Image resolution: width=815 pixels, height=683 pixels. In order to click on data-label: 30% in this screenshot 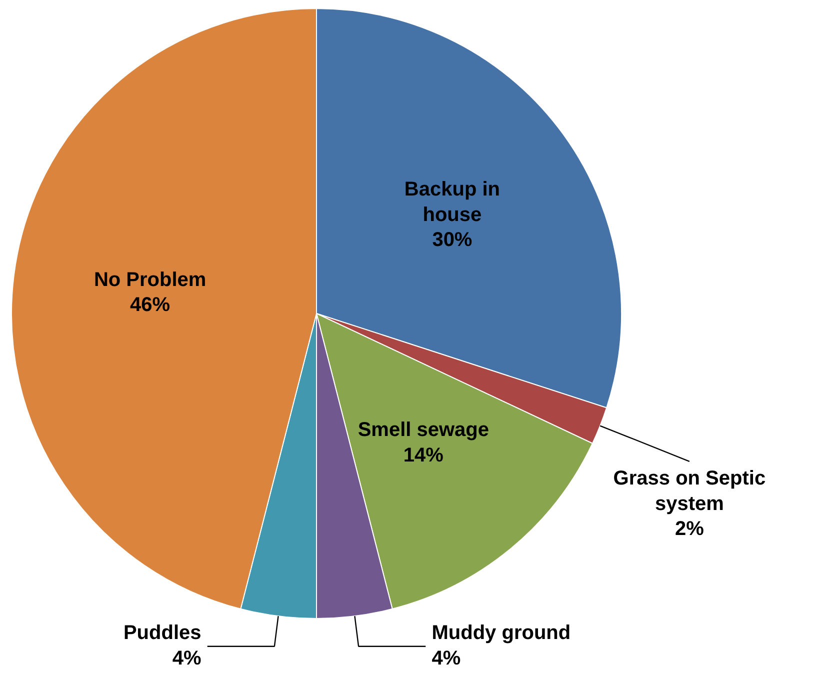, I will do `click(452, 240)`.